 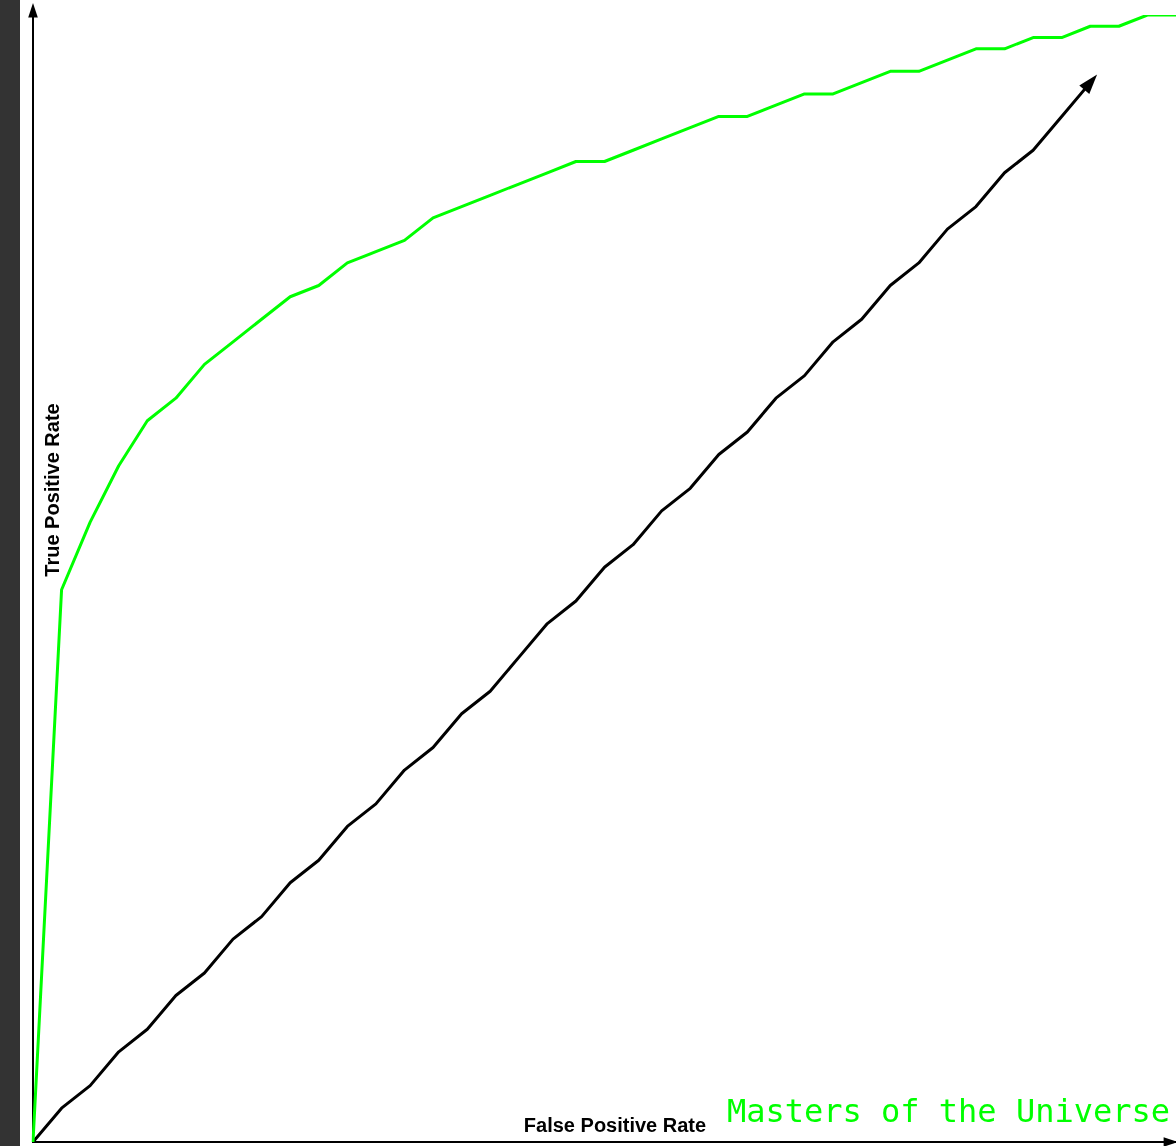 What do you see at coordinates (615, 1124) in the screenshot?
I see `x-axis-title: False Positive Rate` at bounding box center [615, 1124].